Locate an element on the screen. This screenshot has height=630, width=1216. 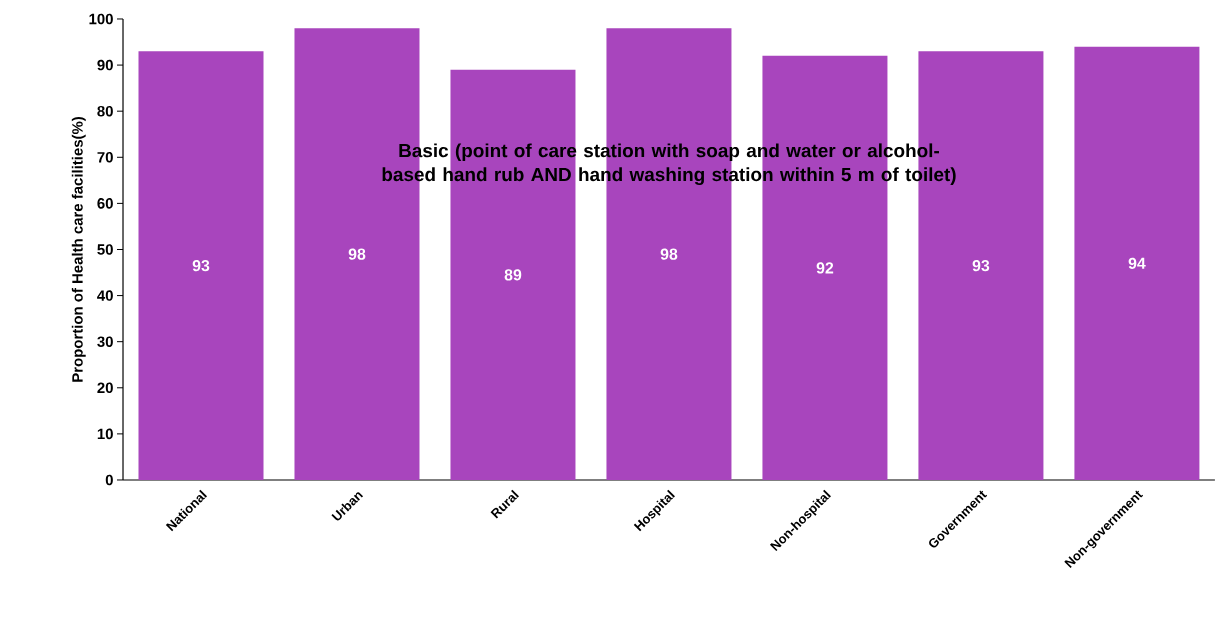
data-label: 94 is located at coordinates (1137, 263).